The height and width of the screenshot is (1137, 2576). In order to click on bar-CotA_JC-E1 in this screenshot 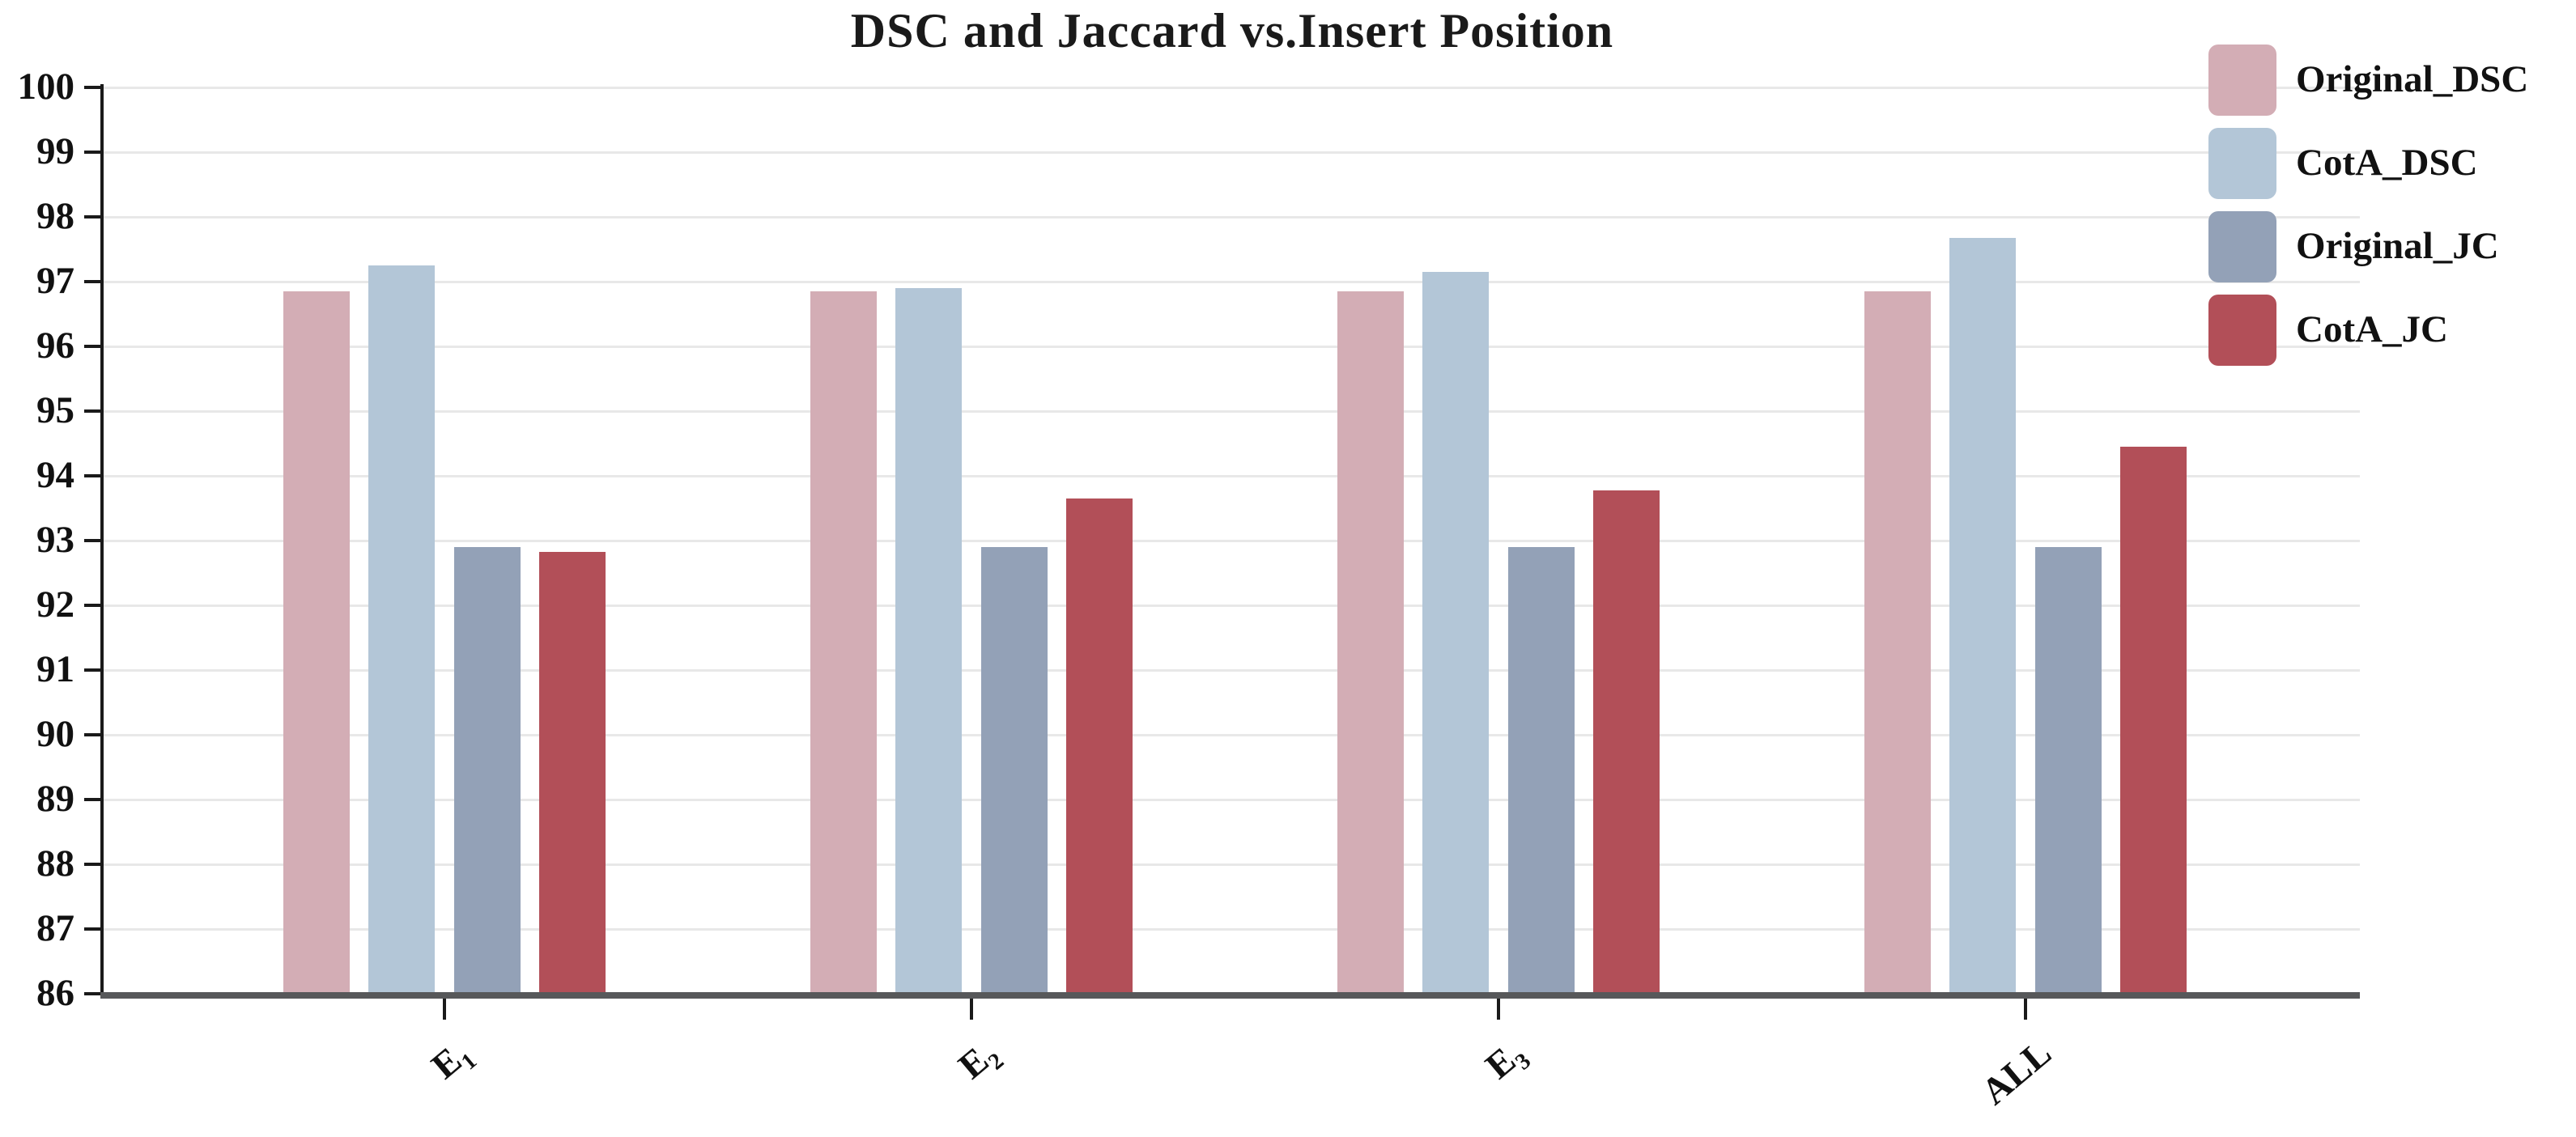, I will do `click(572, 772)`.